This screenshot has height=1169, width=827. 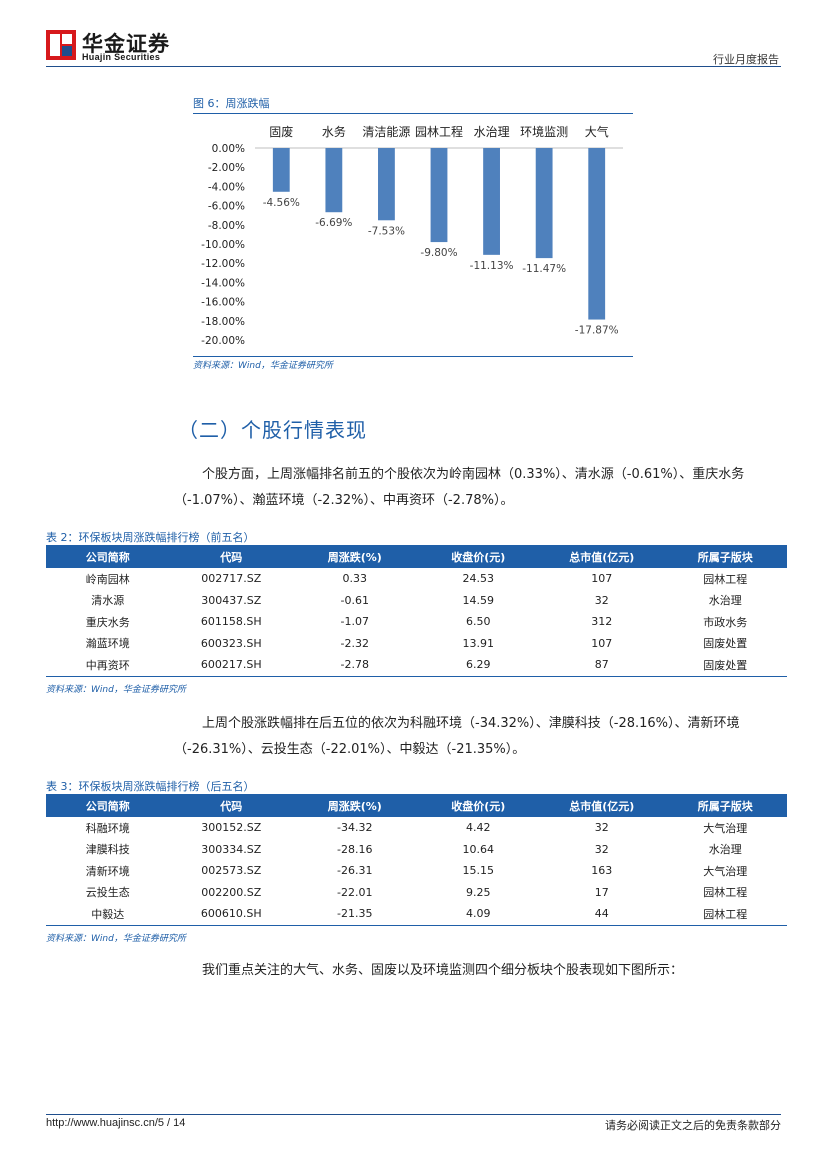 What do you see at coordinates (116, 1123) in the screenshot?
I see `footer-url-page: http://www.huajinsc.cn/5 / 14` at bounding box center [116, 1123].